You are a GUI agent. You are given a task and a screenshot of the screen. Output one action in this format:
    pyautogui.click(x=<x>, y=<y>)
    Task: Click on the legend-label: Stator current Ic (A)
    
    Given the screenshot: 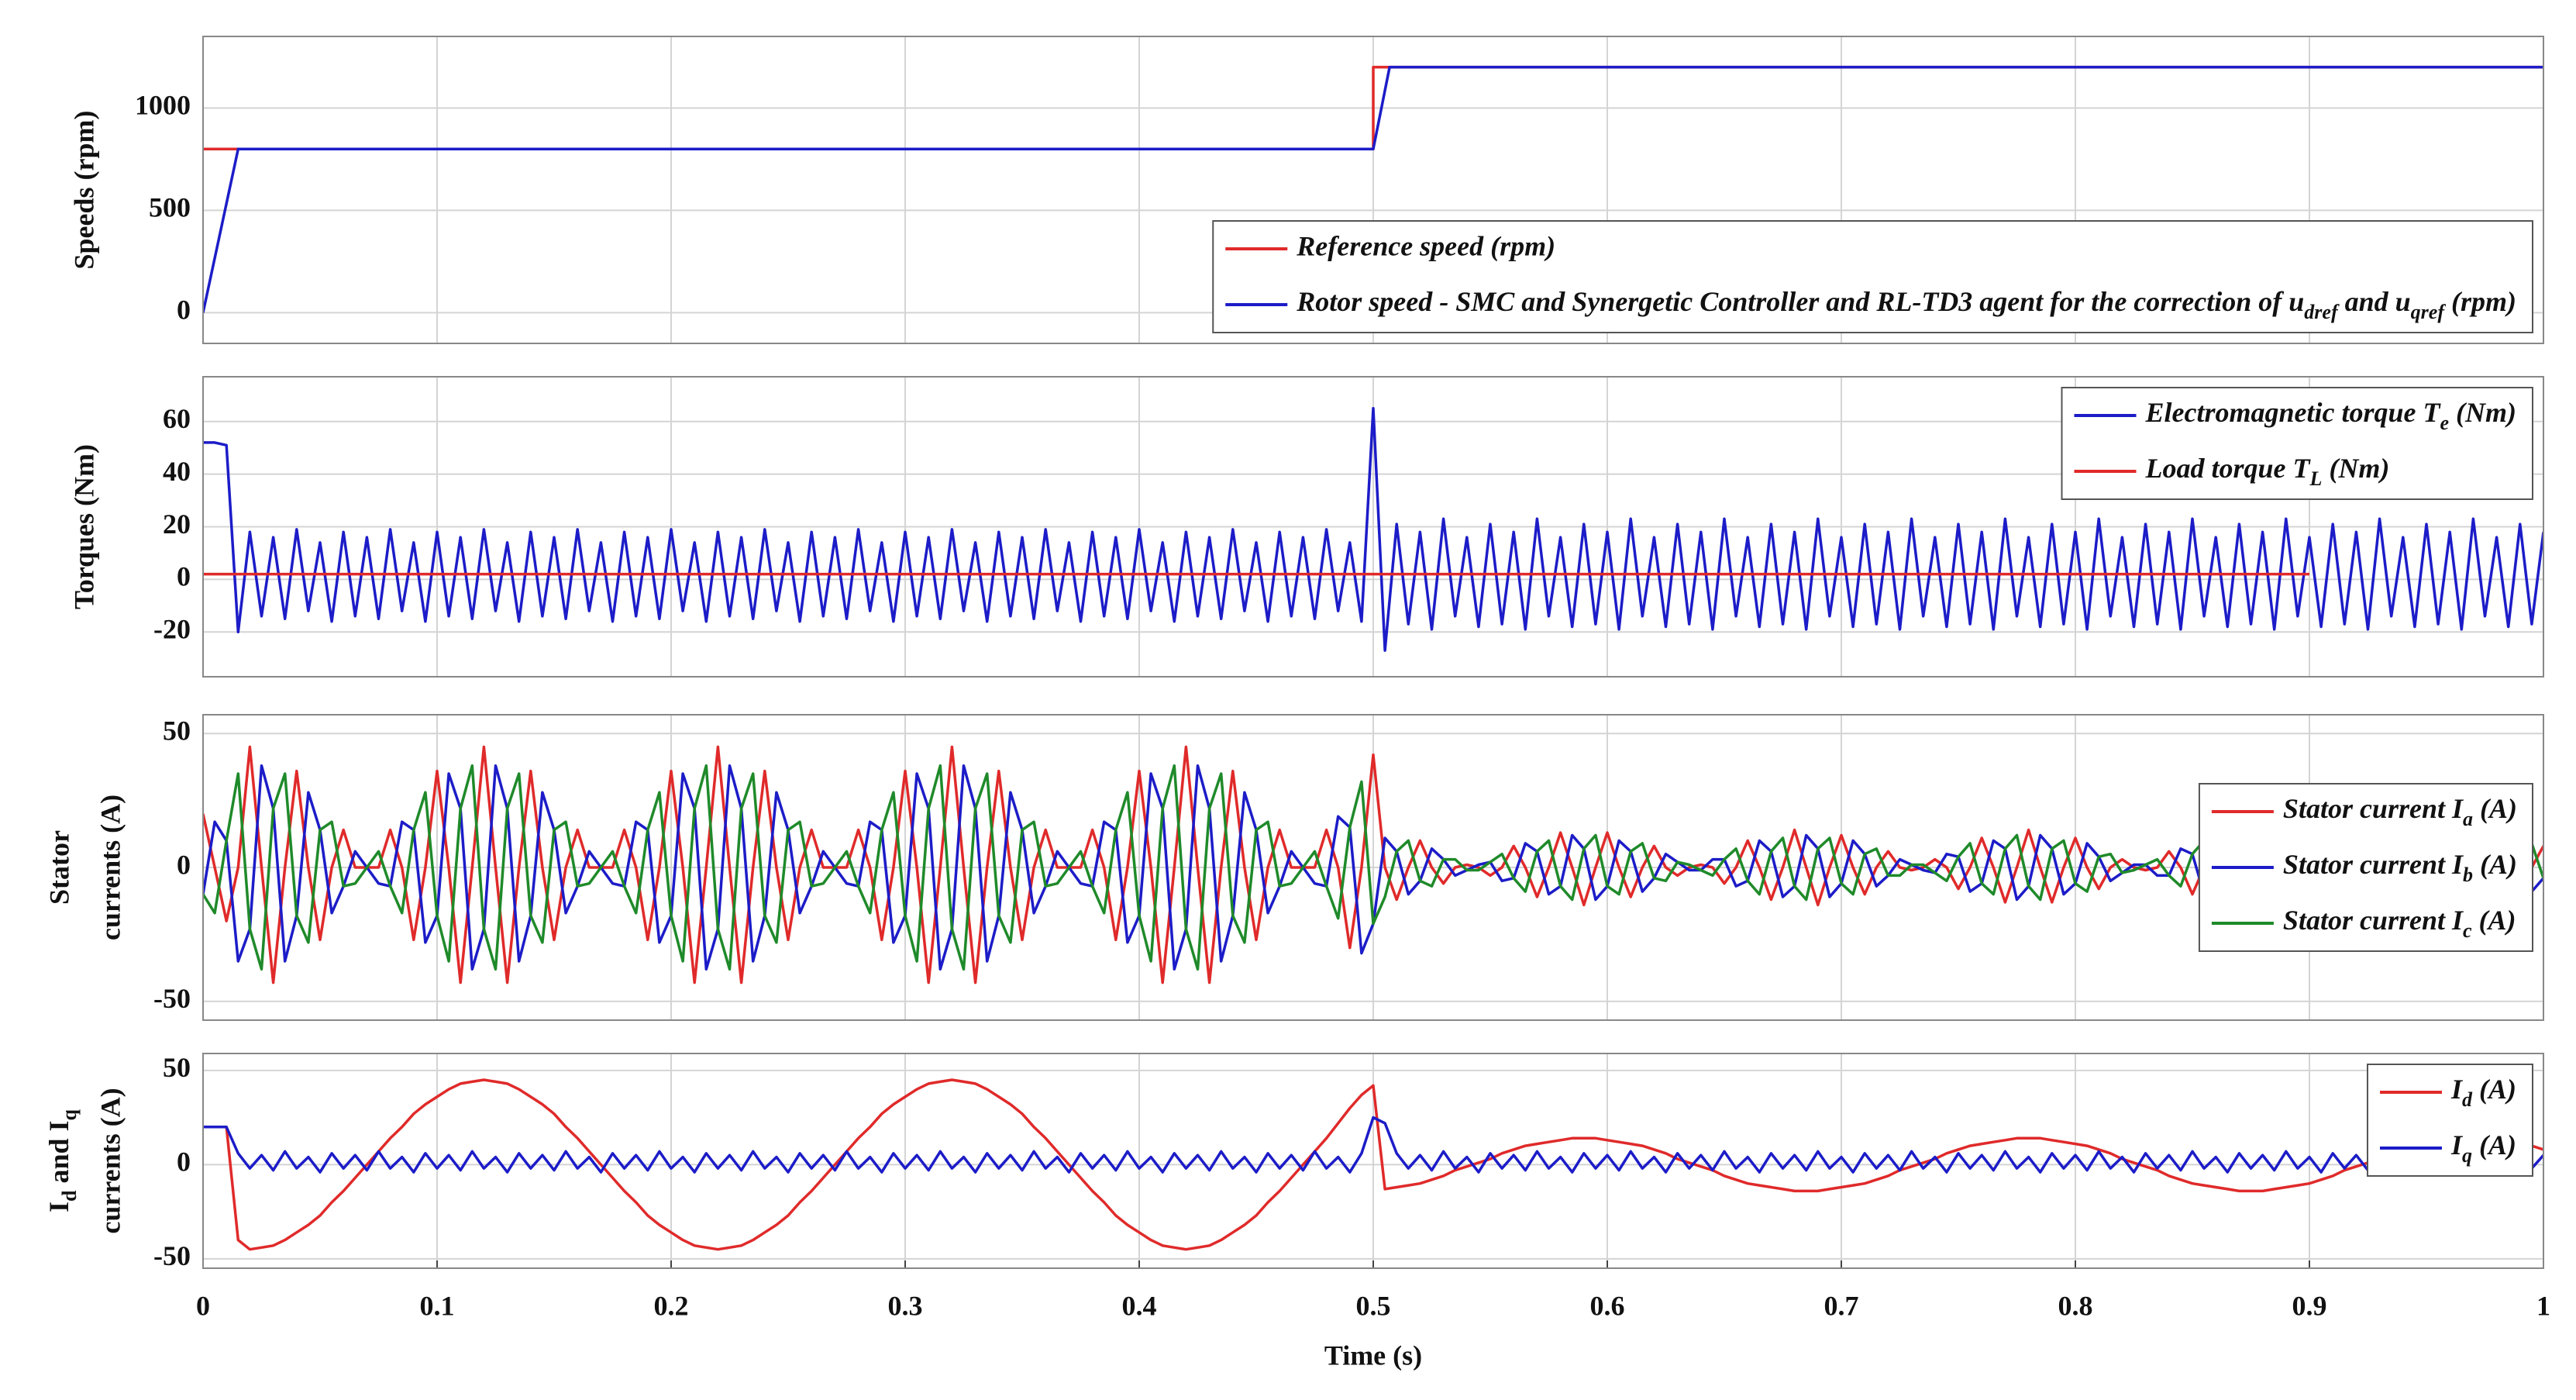 What is the action you would take?
    pyautogui.click(x=2399, y=924)
    